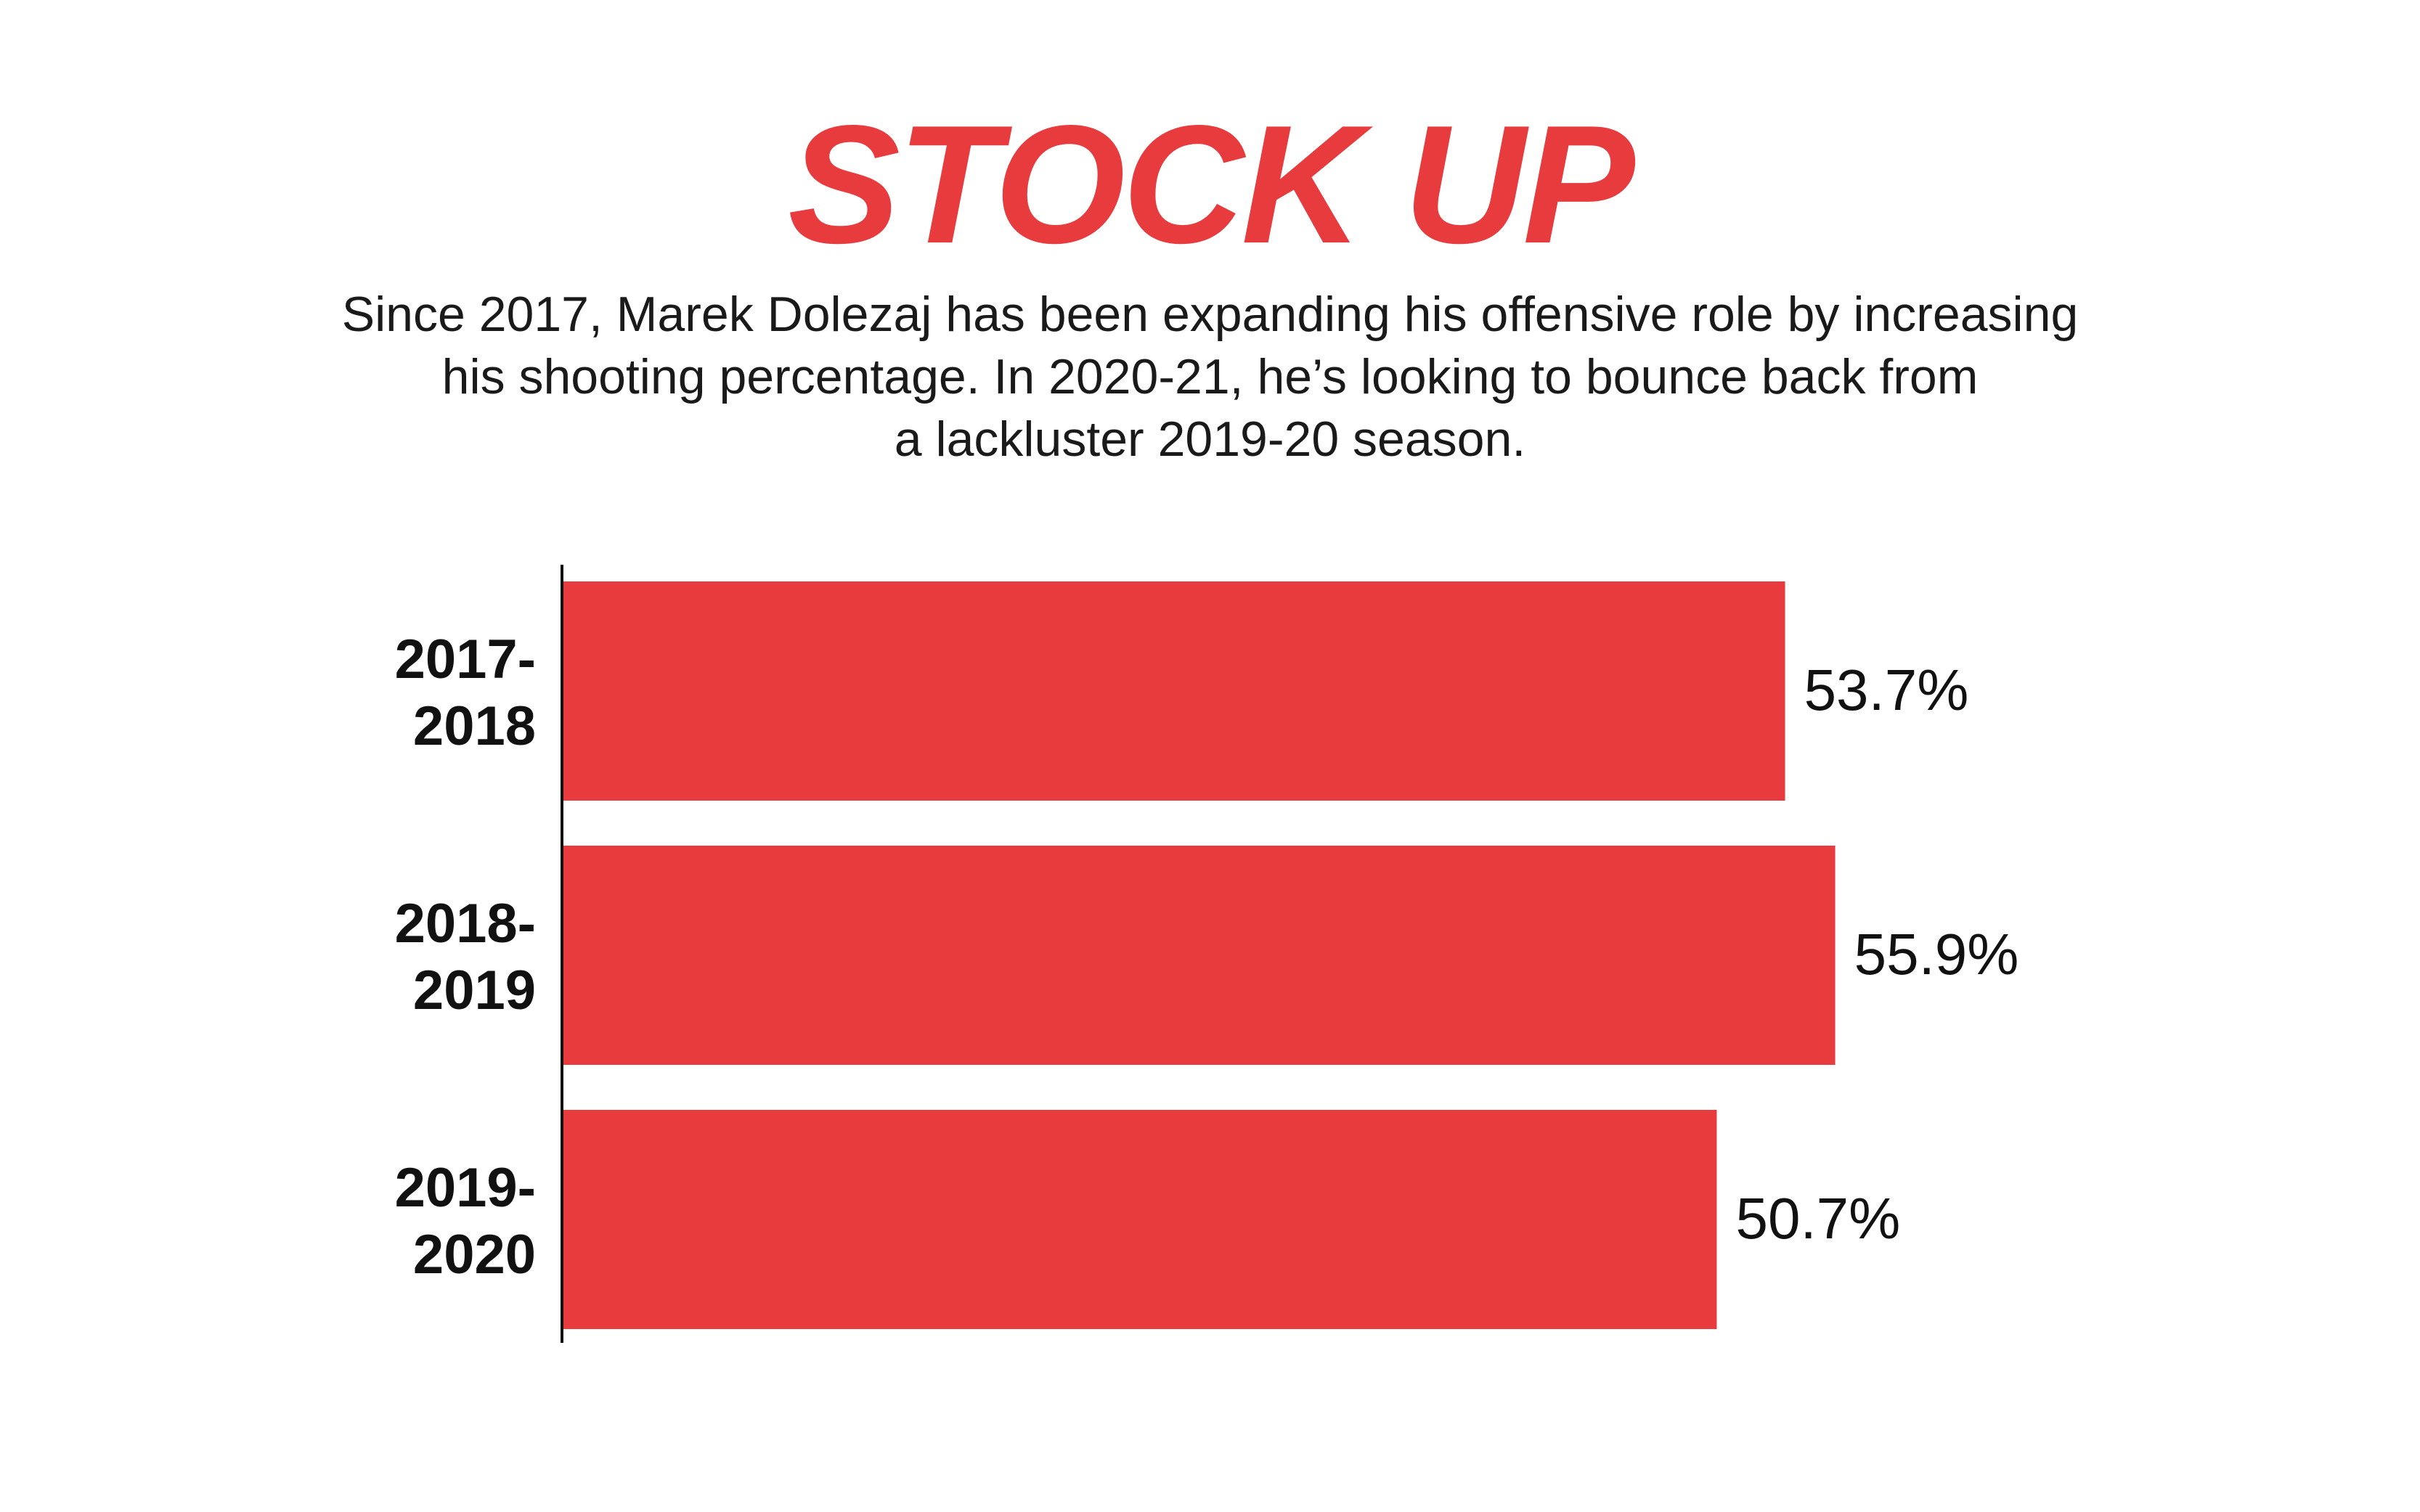 The width and height of the screenshot is (2420, 1512). What do you see at coordinates (465, 659) in the screenshot?
I see `category-label-1-line-1: 2017-` at bounding box center [465, 659].